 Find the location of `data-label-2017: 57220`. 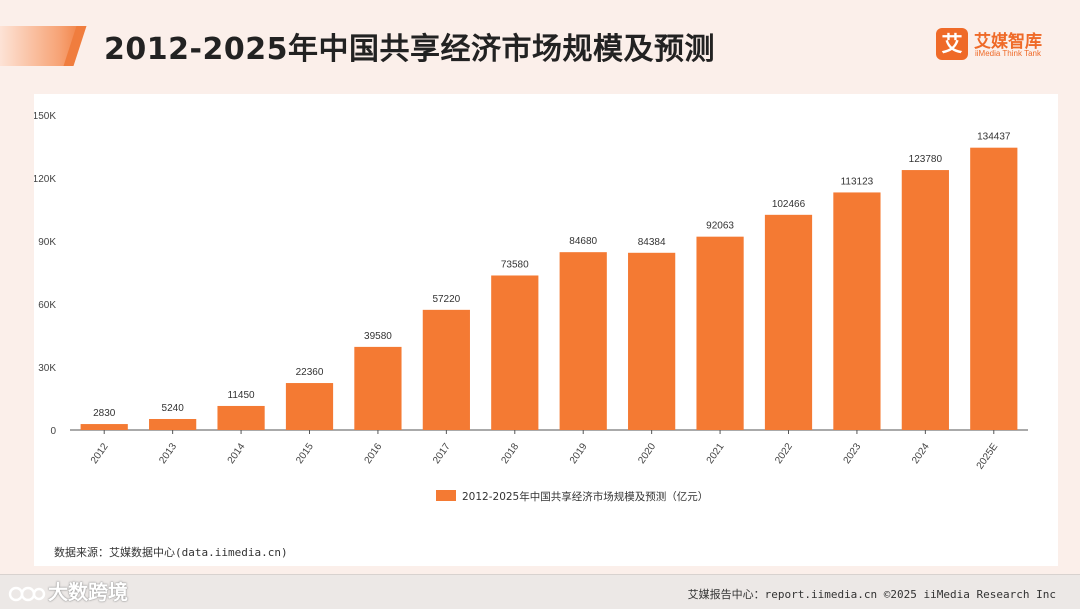

data-label-2017: 57220 is located at coordinates (446, 299).